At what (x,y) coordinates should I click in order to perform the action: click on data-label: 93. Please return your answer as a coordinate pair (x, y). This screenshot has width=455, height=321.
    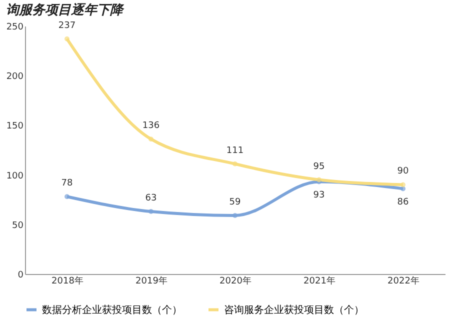
    Looking at the image, I should click on (319, 195).